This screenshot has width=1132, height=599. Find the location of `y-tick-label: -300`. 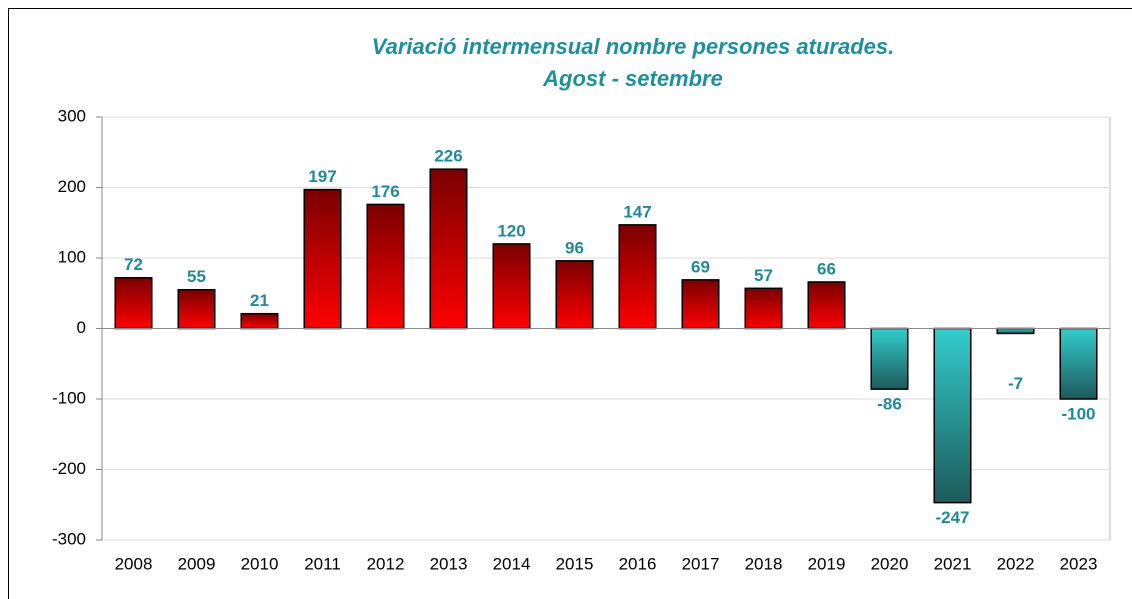

y-tick-label: -300 is located at coordinates (69, 538).